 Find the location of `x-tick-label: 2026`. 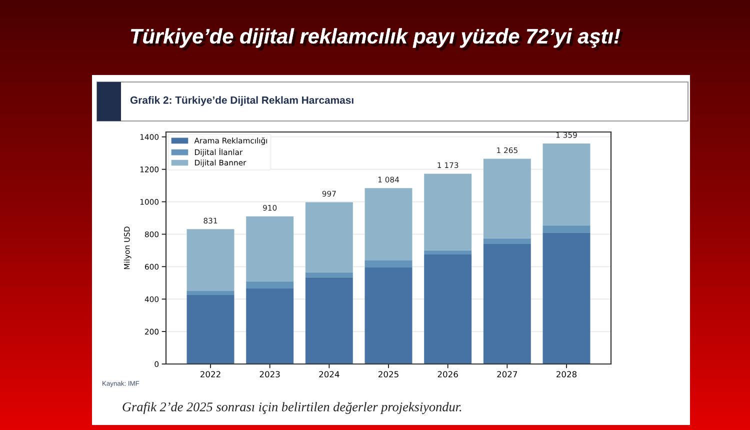

x-tick-label: 2026 is located at coordinates (448, 374).